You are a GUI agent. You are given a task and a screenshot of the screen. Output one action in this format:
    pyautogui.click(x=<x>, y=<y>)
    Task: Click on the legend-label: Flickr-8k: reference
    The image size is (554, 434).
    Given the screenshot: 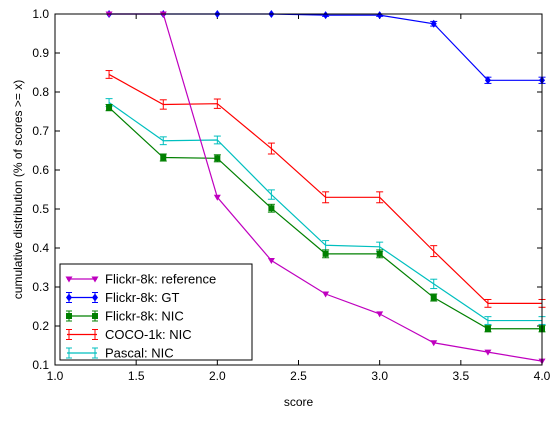 What is the action you would take?
    pyautogui.click(x=160, y=279)
    